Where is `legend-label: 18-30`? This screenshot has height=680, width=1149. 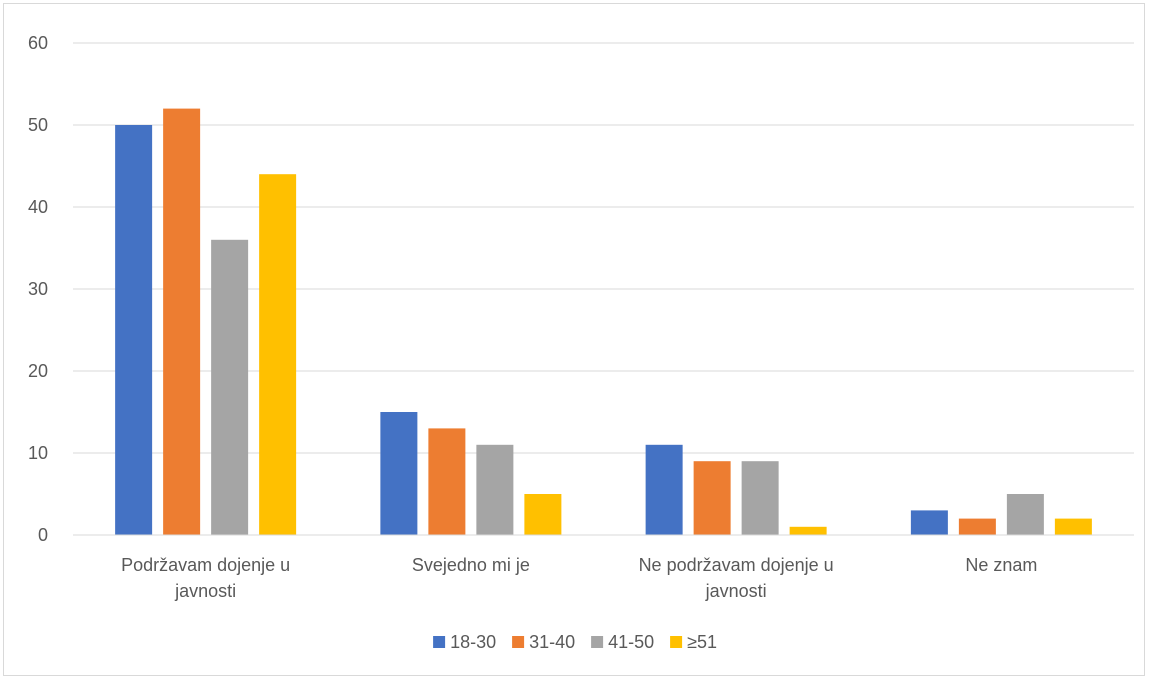 legend-label: 18-30 is located at coordinates (473, 642).